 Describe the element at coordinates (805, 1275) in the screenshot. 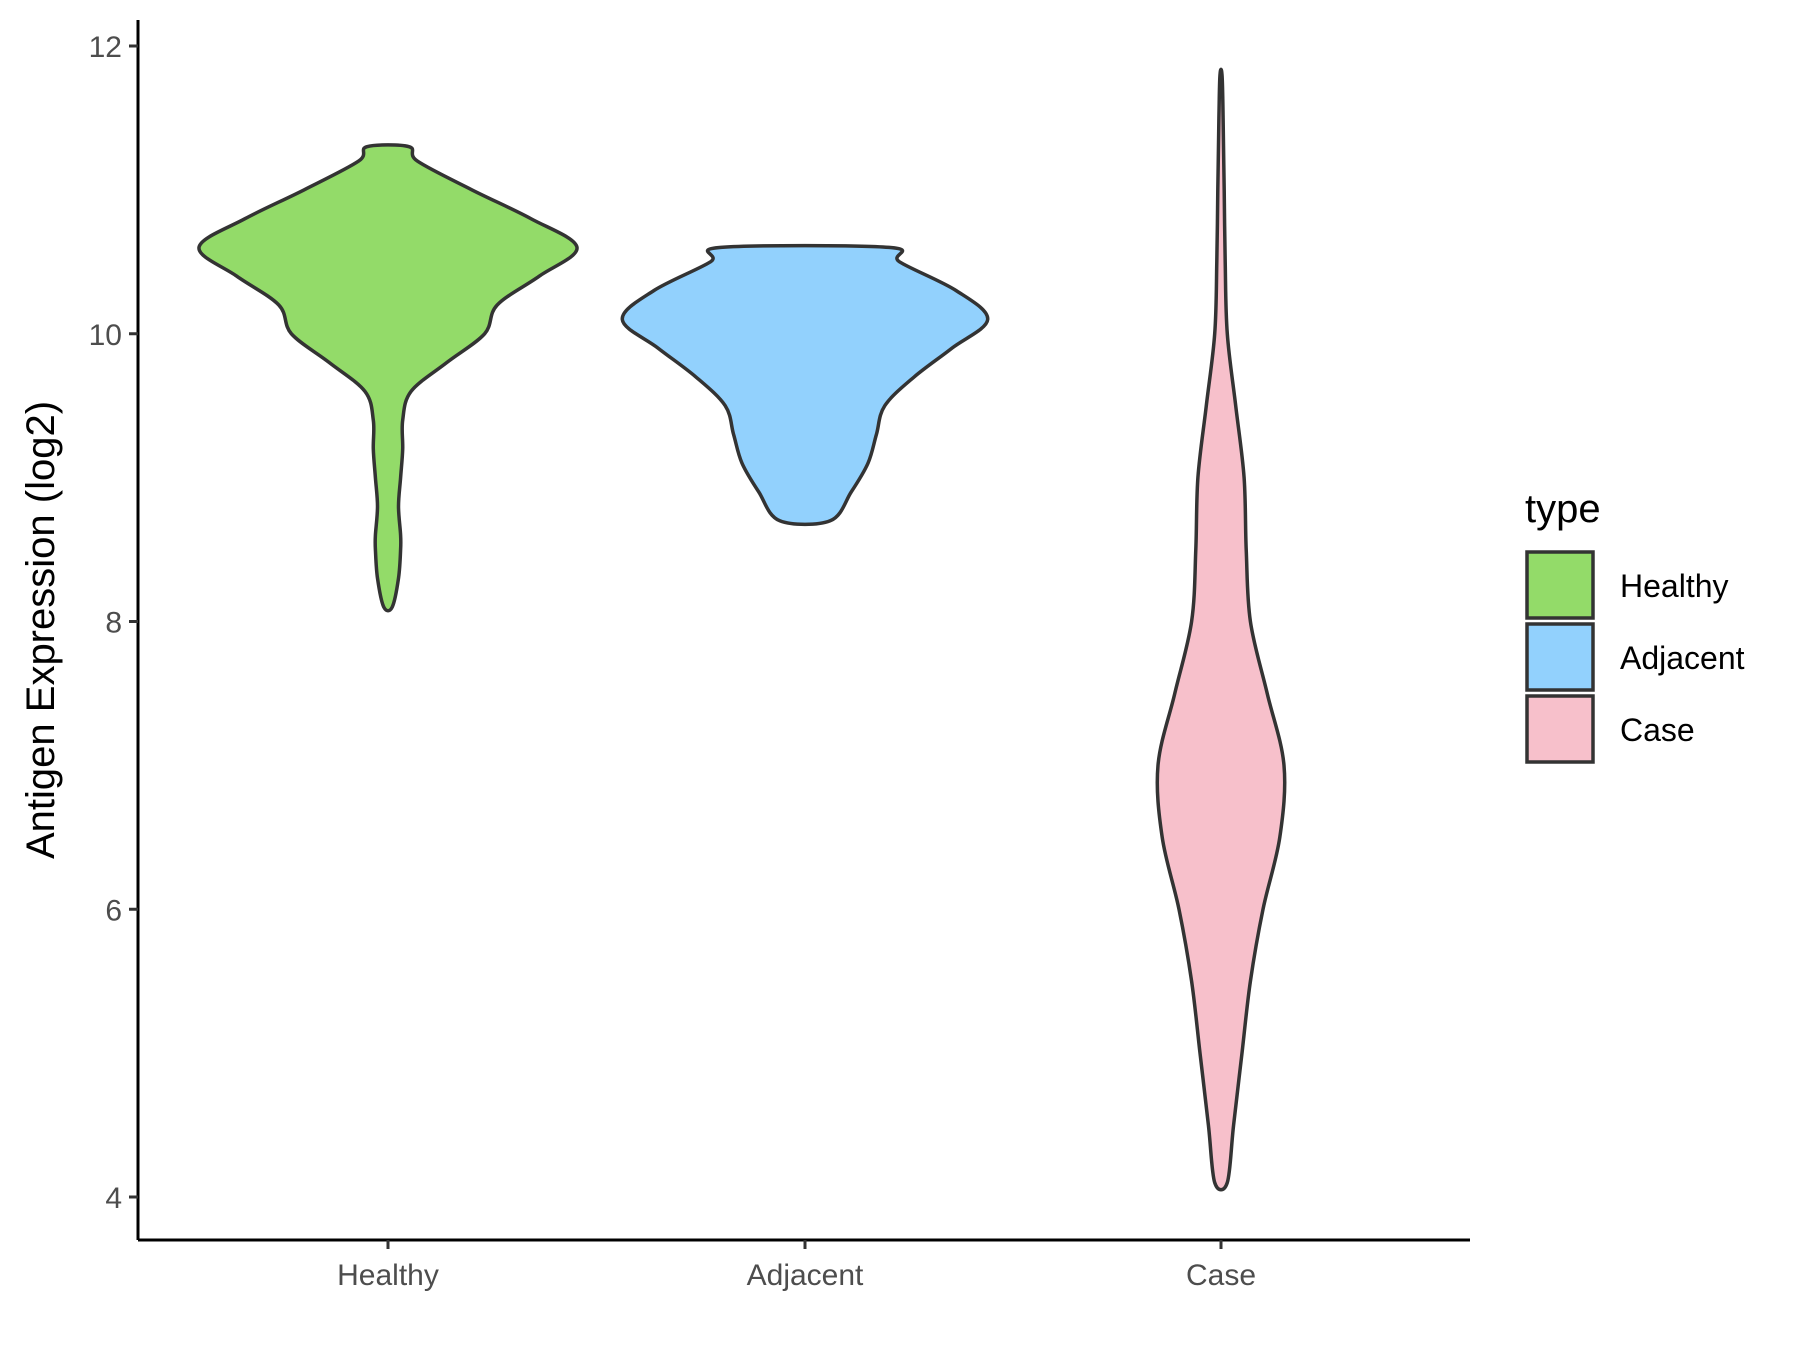

I see `x-tick-label: Adjacent` at that location.